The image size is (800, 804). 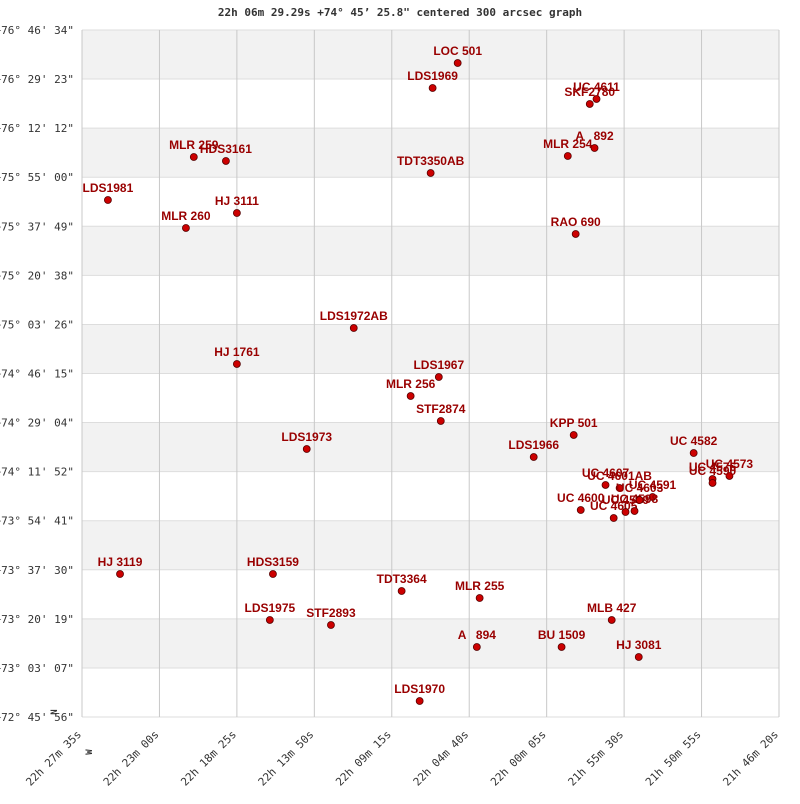 I want to click on y-tick-label: +73° 37' 30", so click(x=37, y=570).